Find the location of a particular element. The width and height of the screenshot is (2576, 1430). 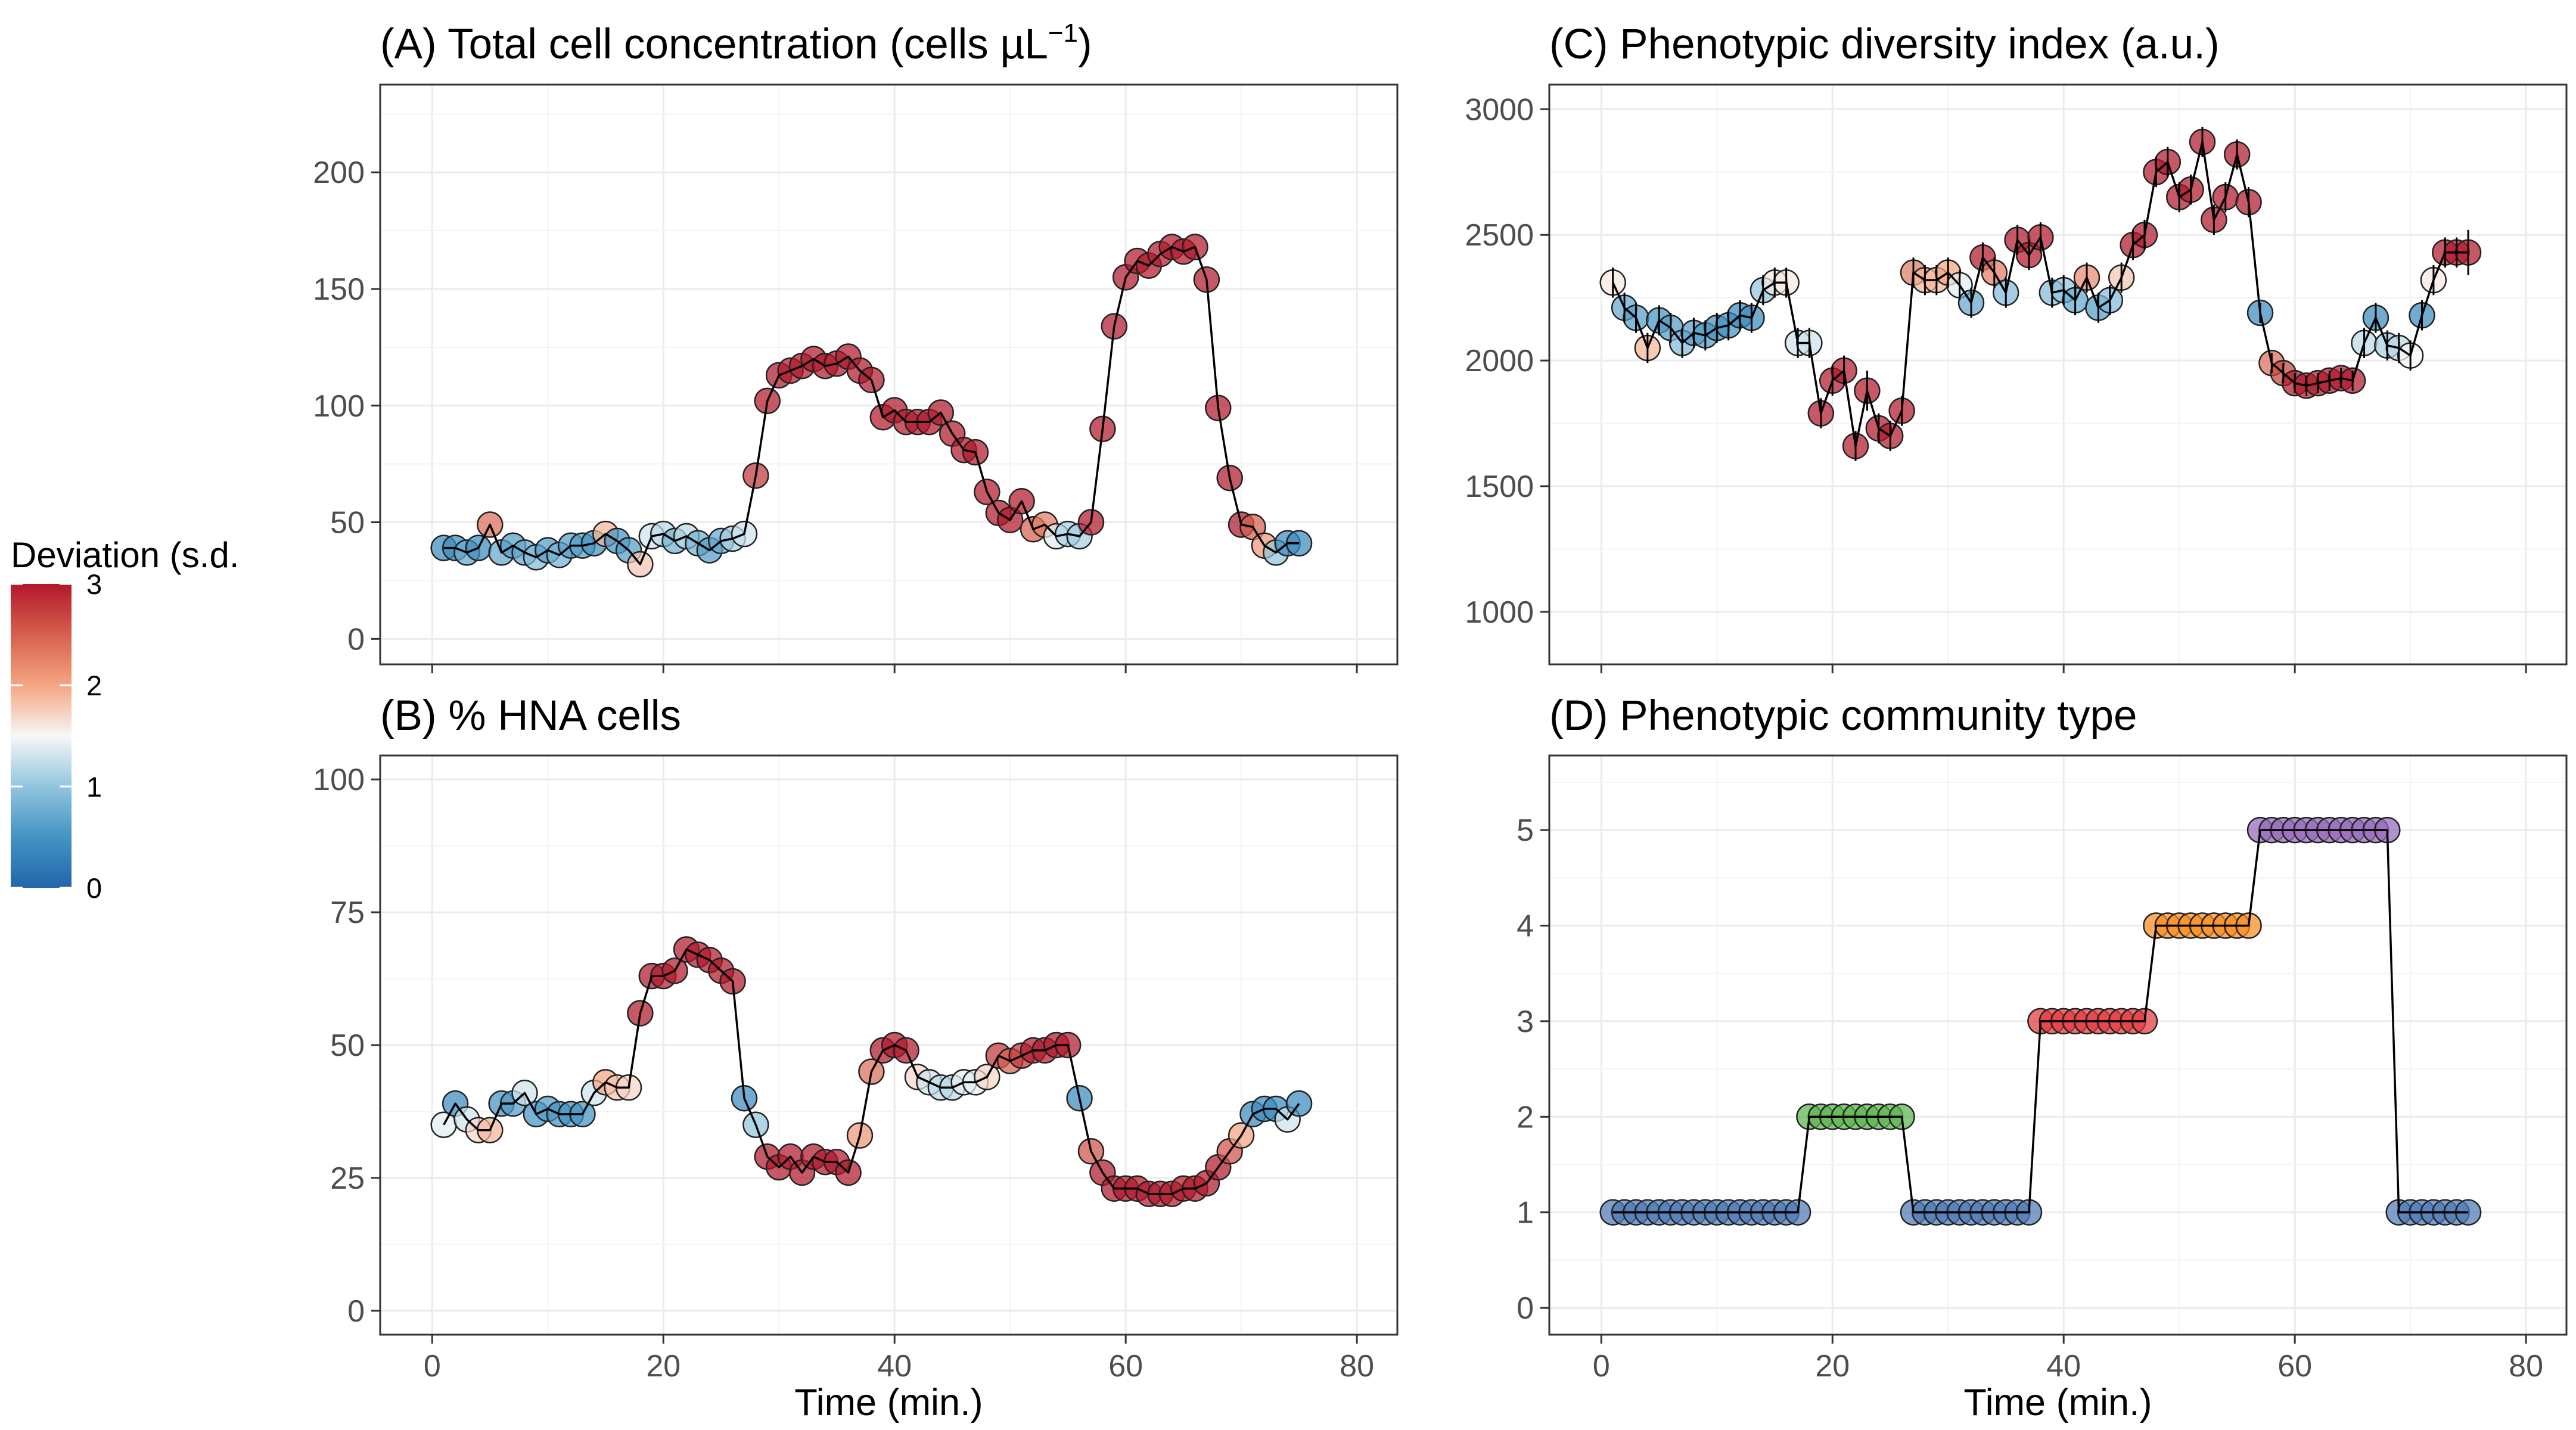

y-tick-label: 75 is located at coordinates (347, 913).